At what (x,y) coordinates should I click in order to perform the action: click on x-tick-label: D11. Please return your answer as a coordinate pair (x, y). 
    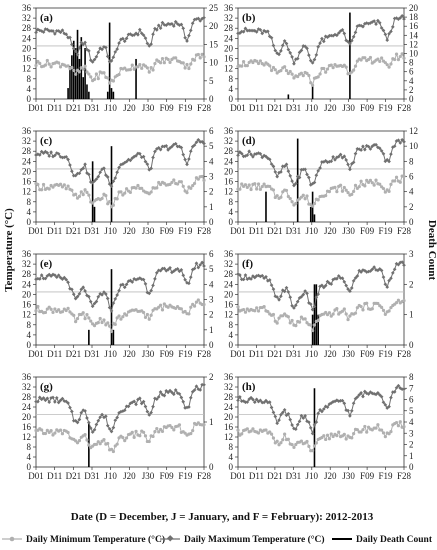
    Looking at the image, I should click on (54, 108).